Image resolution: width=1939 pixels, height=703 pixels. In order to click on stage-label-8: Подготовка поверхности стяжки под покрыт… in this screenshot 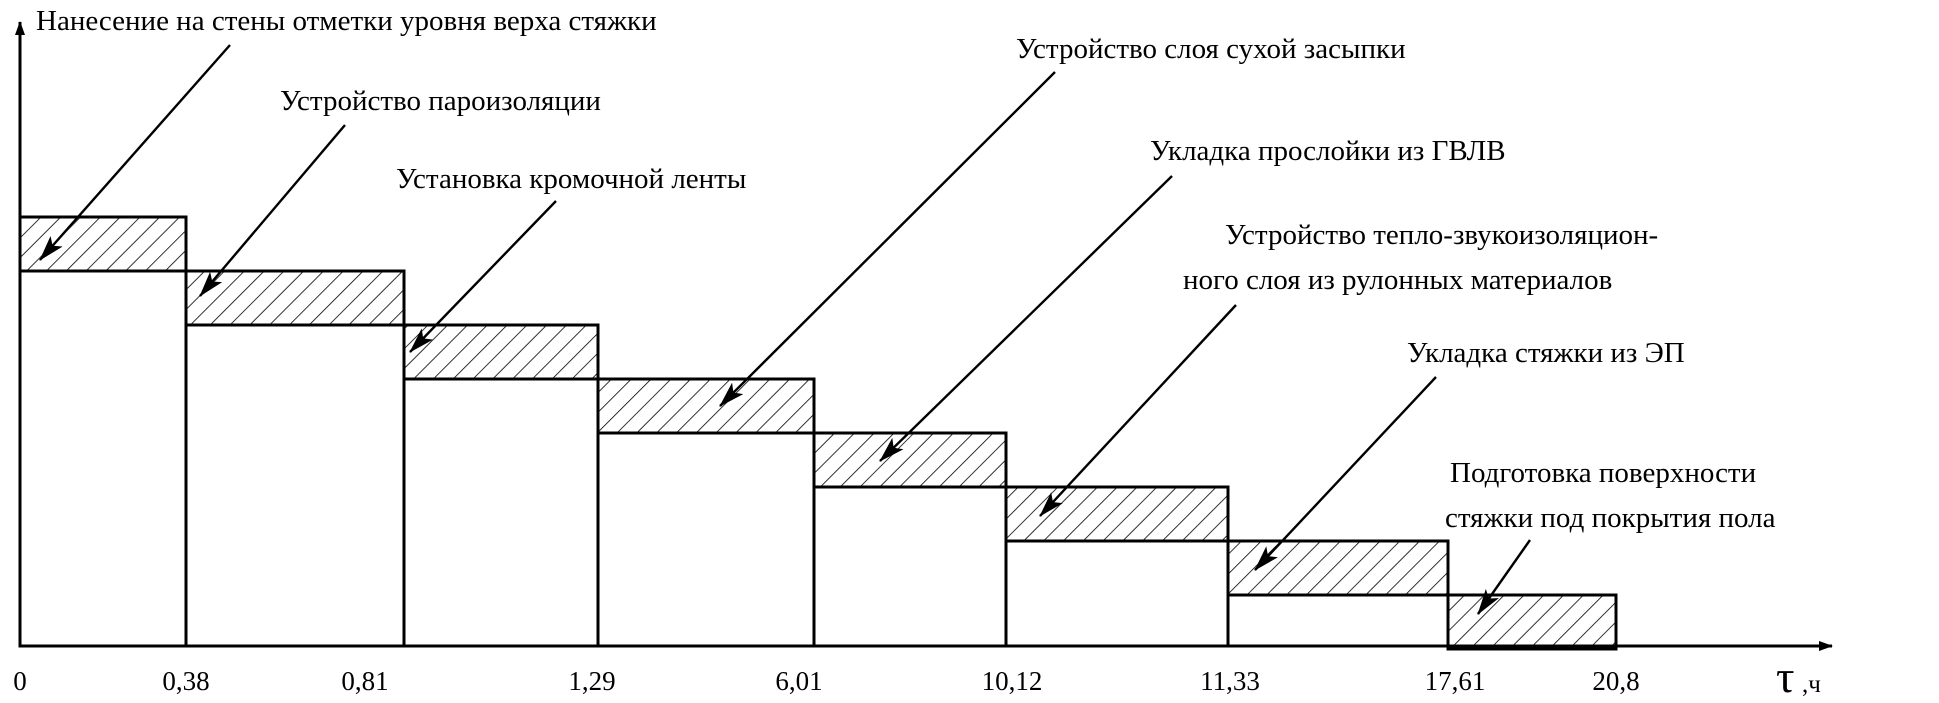, I will do `click(1610, 495)`.